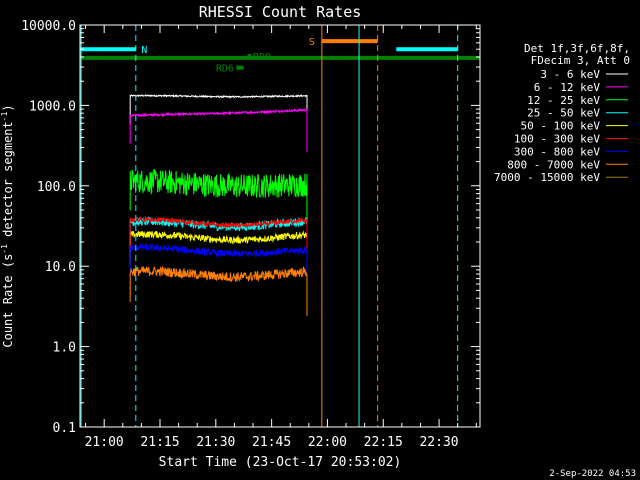  Describe the element at coordinates (52, 106) in the screenshot. I see `y-tick-label: 1000.0` at that location.